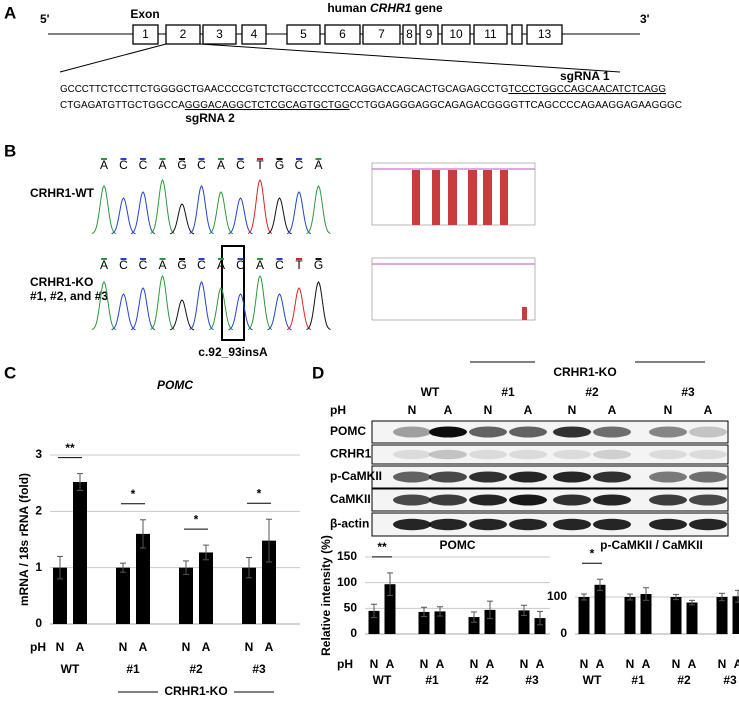 Image resolution: width=739 pixels, height=716 pixels. What do you see at coordinates (585, 76) in the screenshot?
I see `sgrna-label: sgRNA 1` at bounding box center [585, 76].